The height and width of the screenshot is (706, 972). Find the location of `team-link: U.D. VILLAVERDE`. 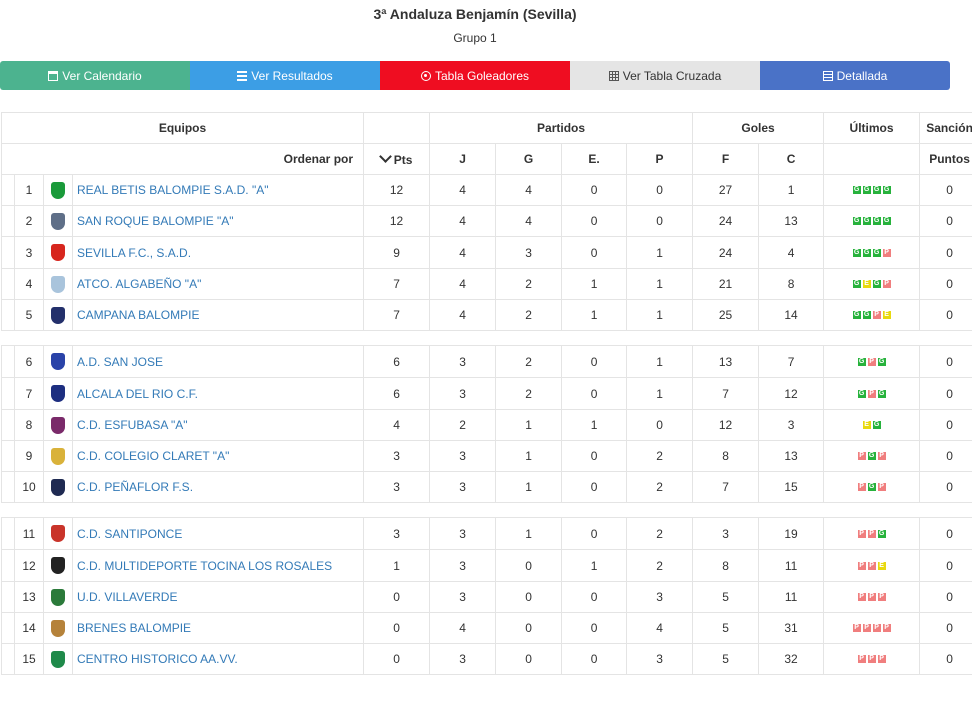

team-link: U.D. VILLAVERDE is located at coordinates (127, 597).